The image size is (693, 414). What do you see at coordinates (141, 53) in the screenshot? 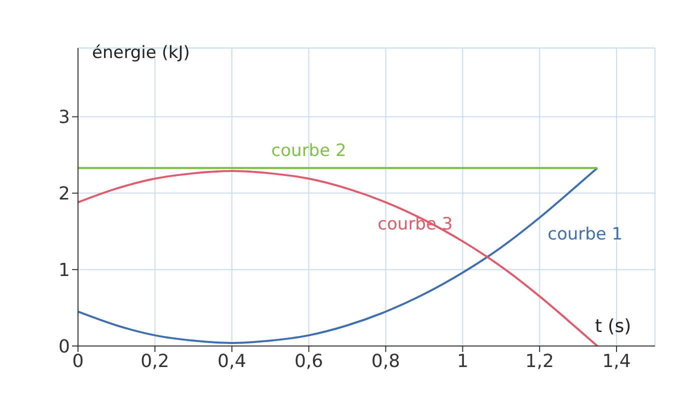
I see `y-axis-title: énergie (kJ)` at bounding box center [141, 53].